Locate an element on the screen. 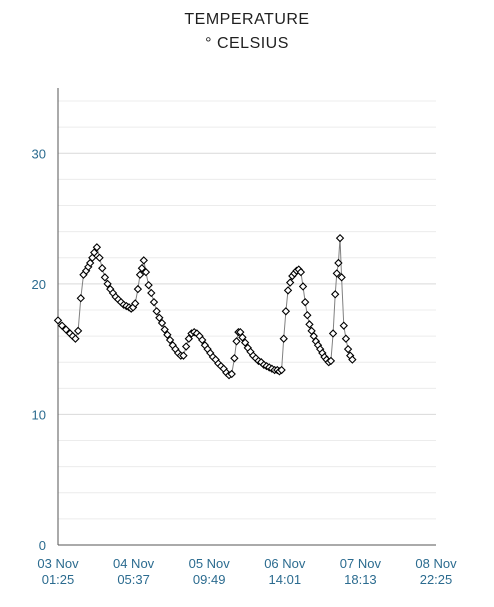  y-tick-label: 10 is located at coordinates (39, 414).